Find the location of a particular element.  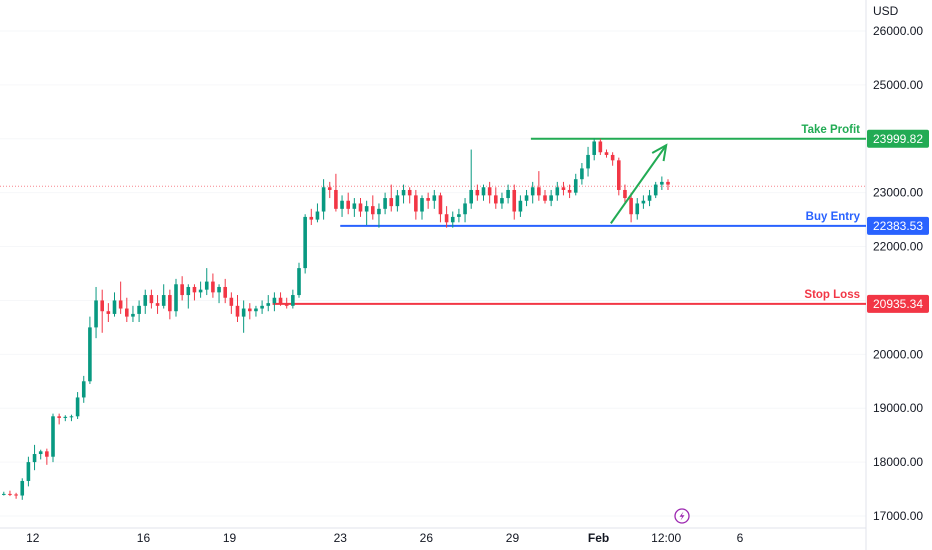

flash-icon is located at coordinates (682, 516).